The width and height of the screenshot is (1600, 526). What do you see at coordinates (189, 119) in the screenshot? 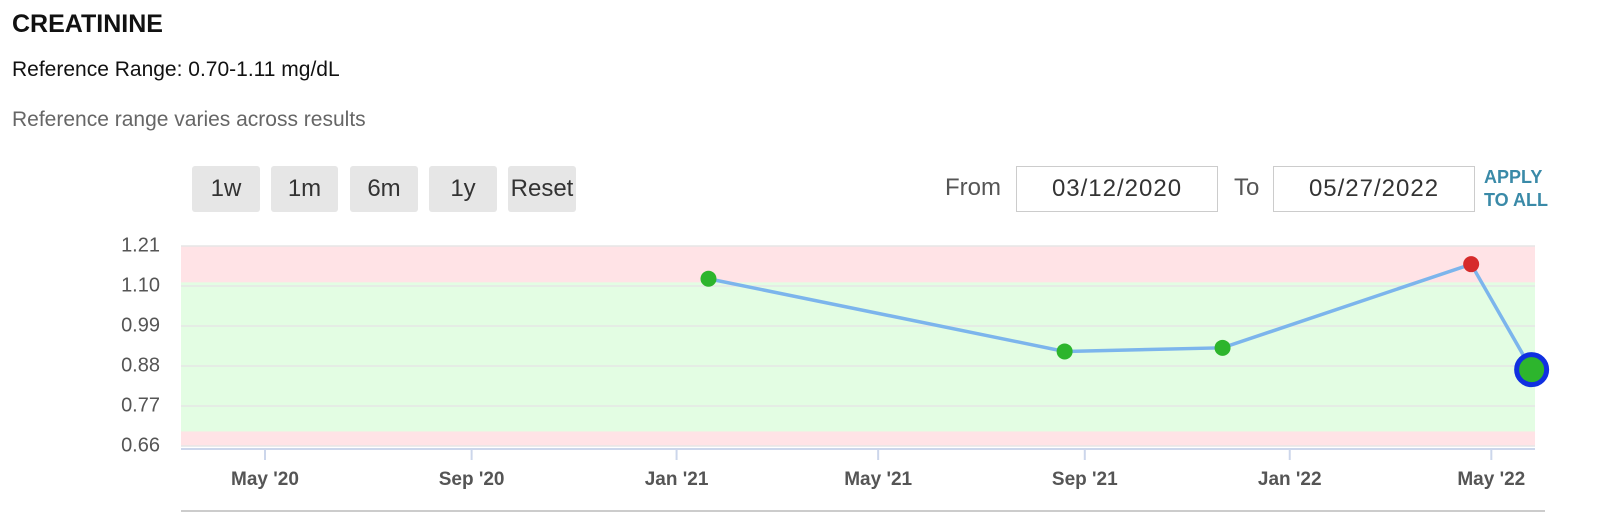
I see `range-note: Reference range varies across results` at bounding box center [189, 119].